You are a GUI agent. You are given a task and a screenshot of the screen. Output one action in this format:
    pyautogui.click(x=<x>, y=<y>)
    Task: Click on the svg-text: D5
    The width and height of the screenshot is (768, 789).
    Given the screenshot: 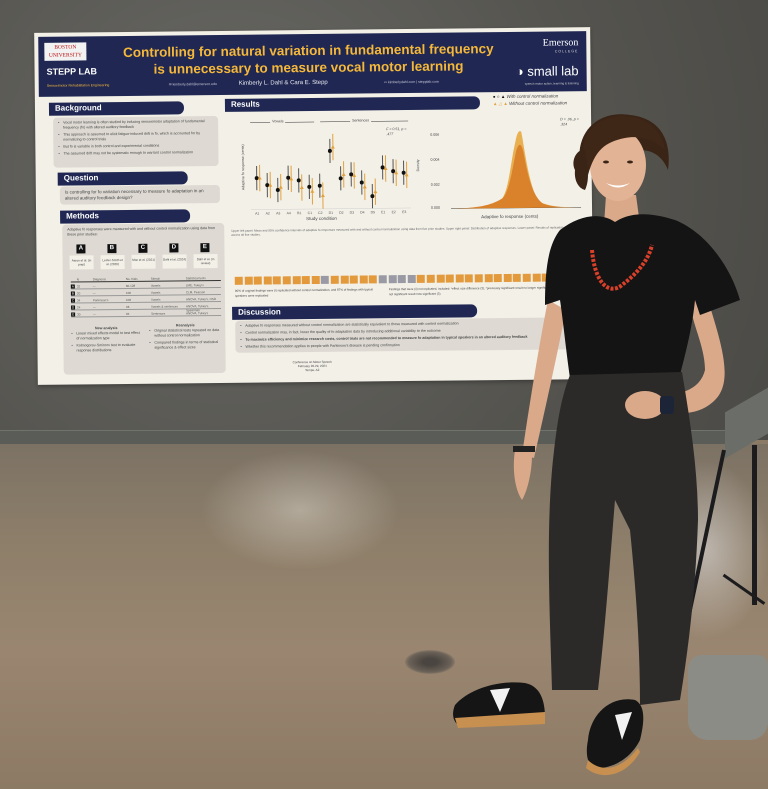 What is the action you would take?
    pyautogui.click(x=373, y=212)
    